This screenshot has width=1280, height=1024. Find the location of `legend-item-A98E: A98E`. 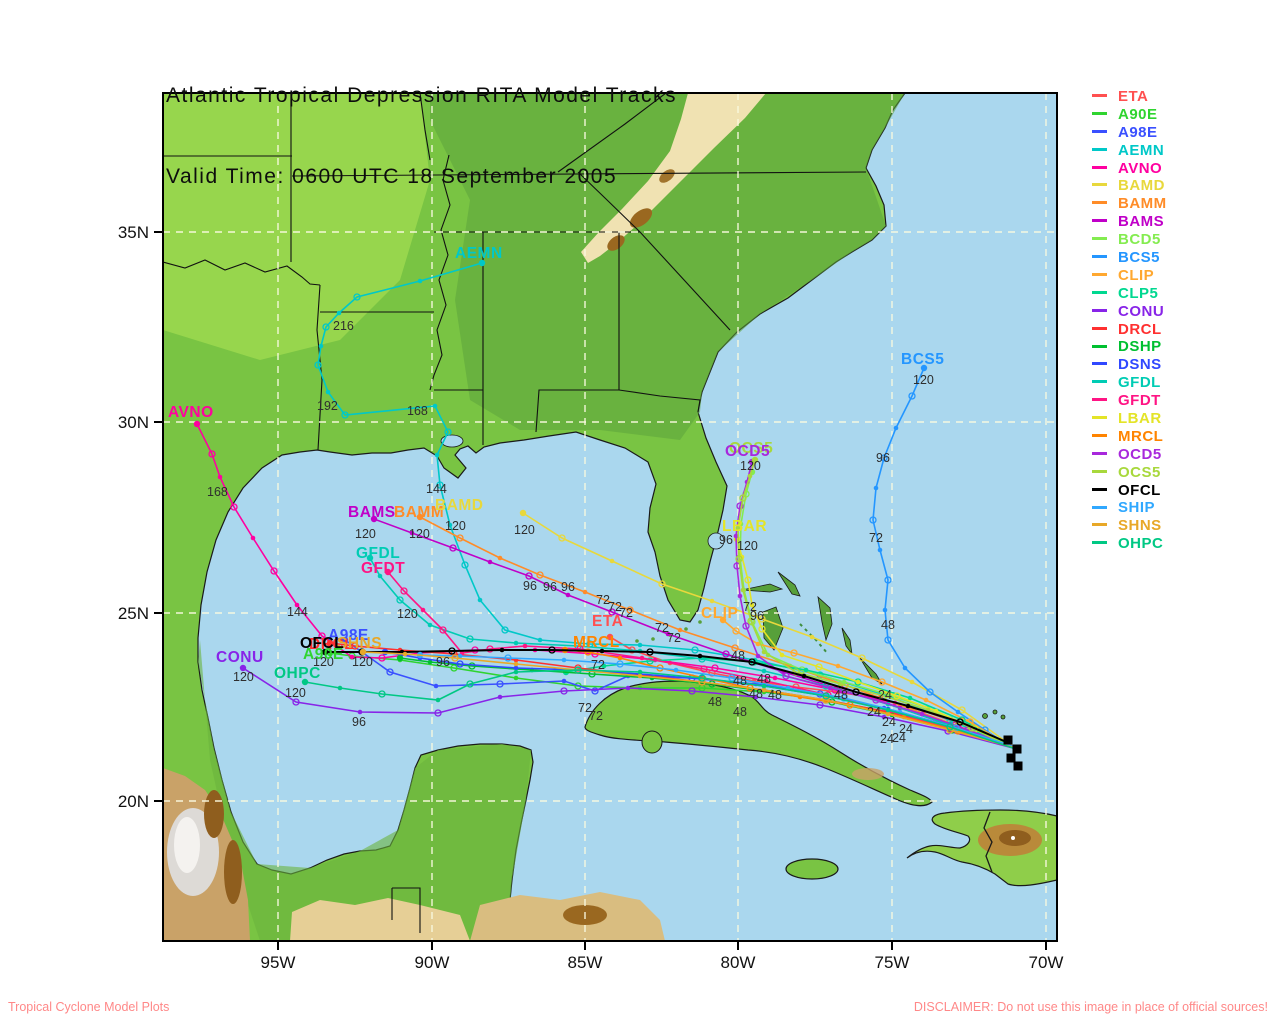

legend-item-A98E: A98E is located at coordinates (1129, 133).